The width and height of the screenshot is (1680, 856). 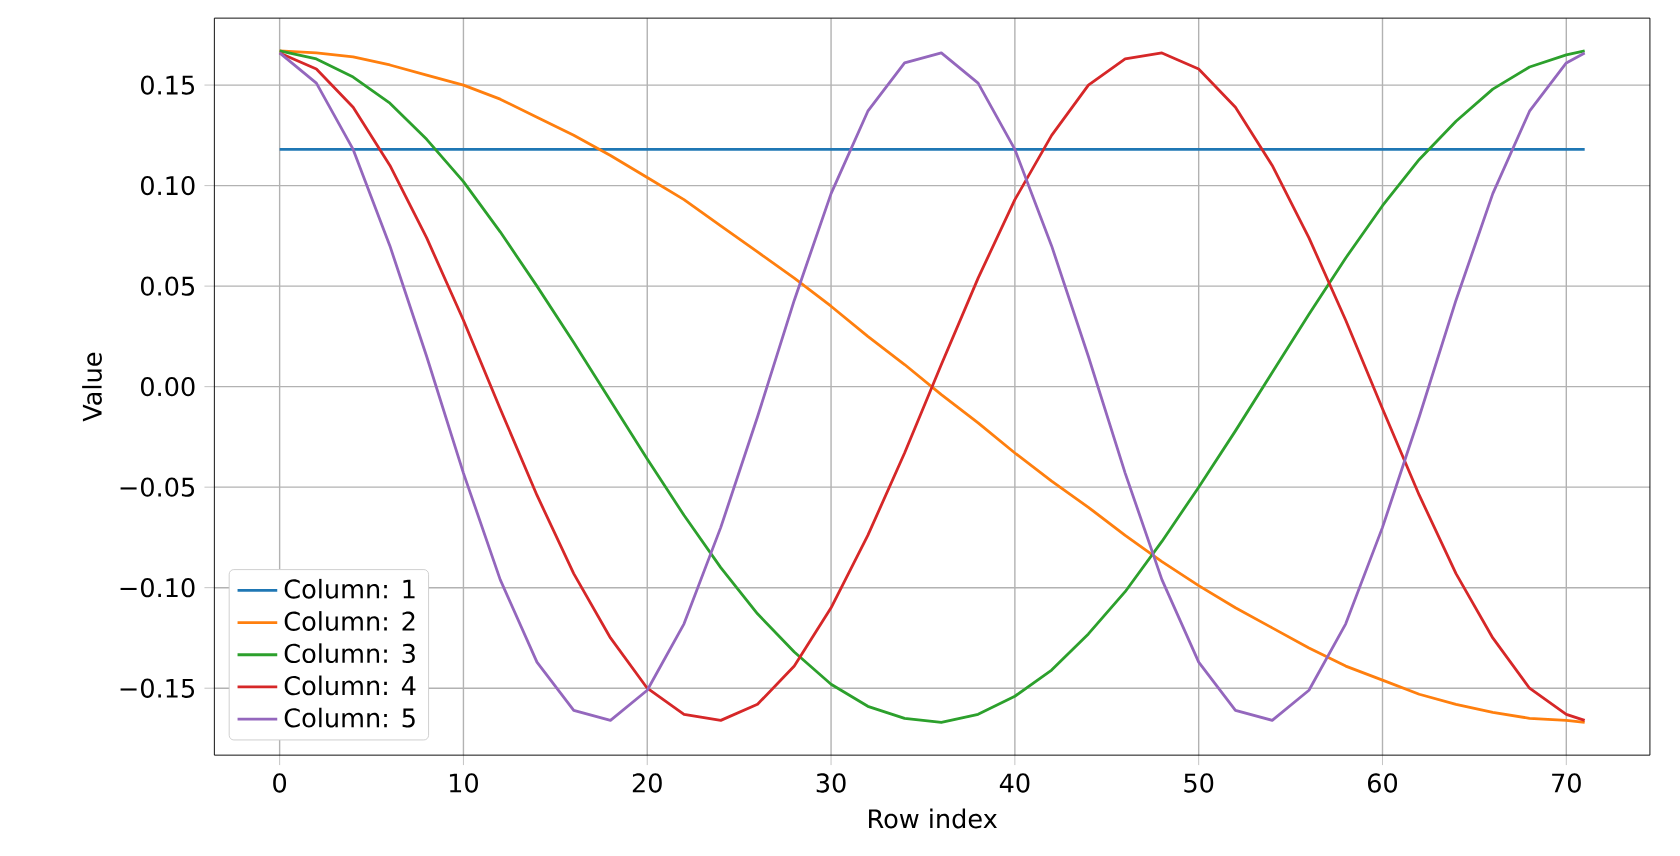 I want to click on y-tick-label: −0.15, so click(x=157, y=688).